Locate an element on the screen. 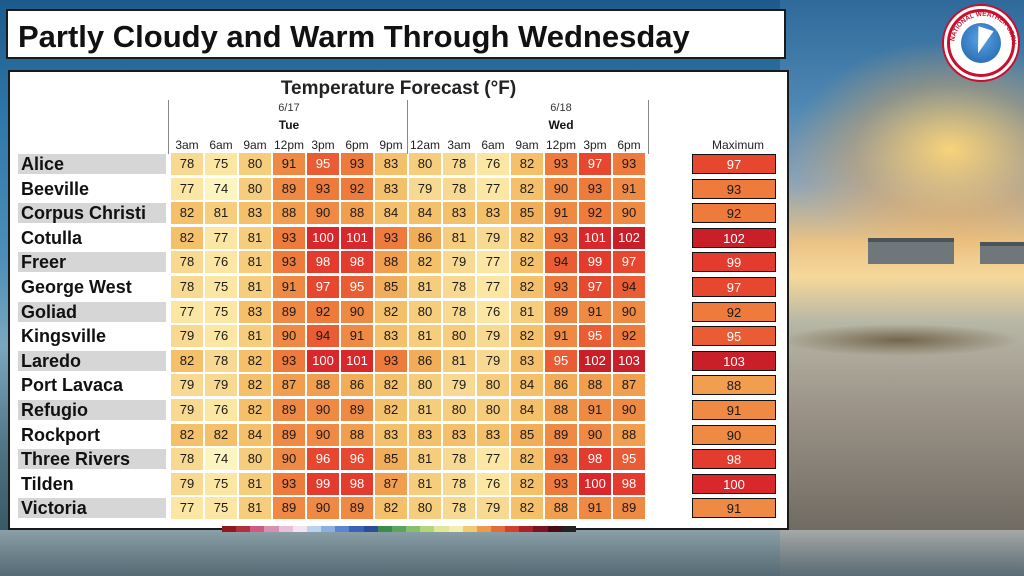 This screenshot has height=576, width=1024. background-surf is located at coordinates (512, 553).